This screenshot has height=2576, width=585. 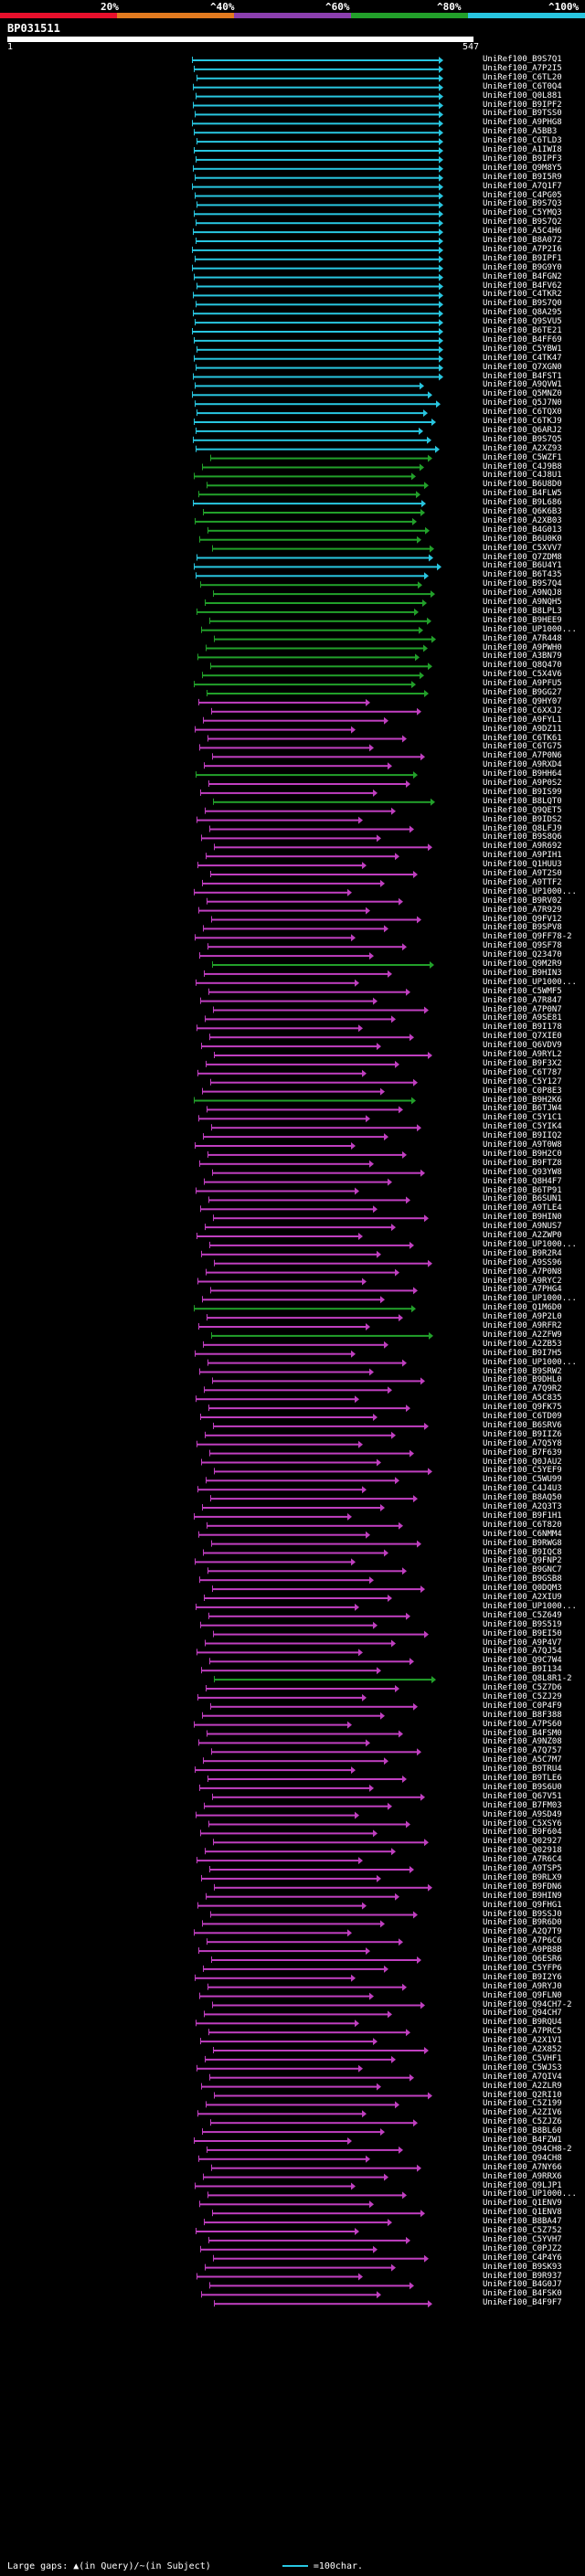 I want to click on hit-label: UniRef100_Q02927, so click(x=522, y=1842).